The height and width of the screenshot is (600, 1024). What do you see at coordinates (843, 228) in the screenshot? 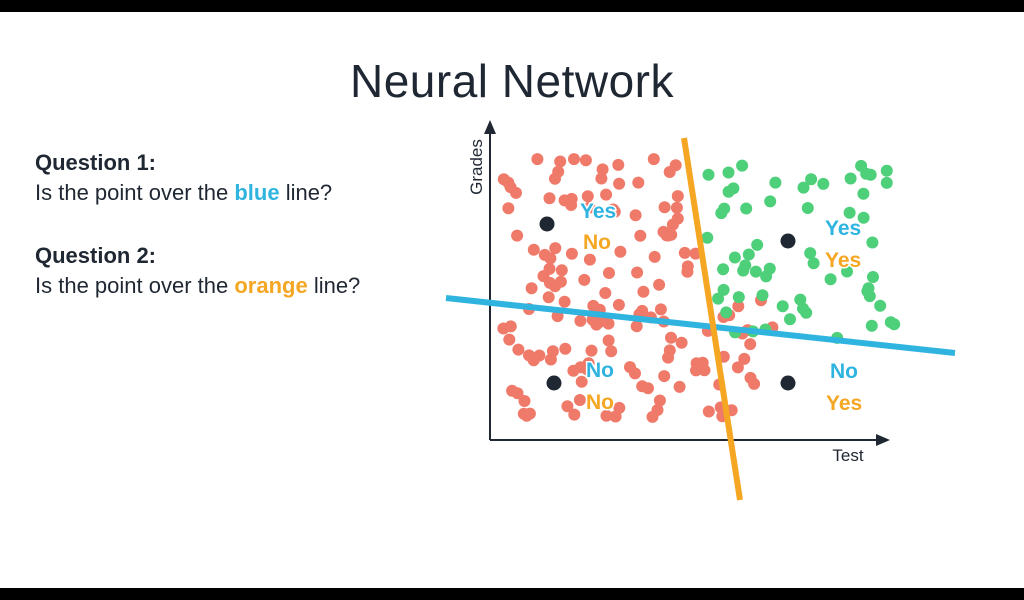
I see `answer-top-right-blue: Yes` at bounding box center [843, 228].